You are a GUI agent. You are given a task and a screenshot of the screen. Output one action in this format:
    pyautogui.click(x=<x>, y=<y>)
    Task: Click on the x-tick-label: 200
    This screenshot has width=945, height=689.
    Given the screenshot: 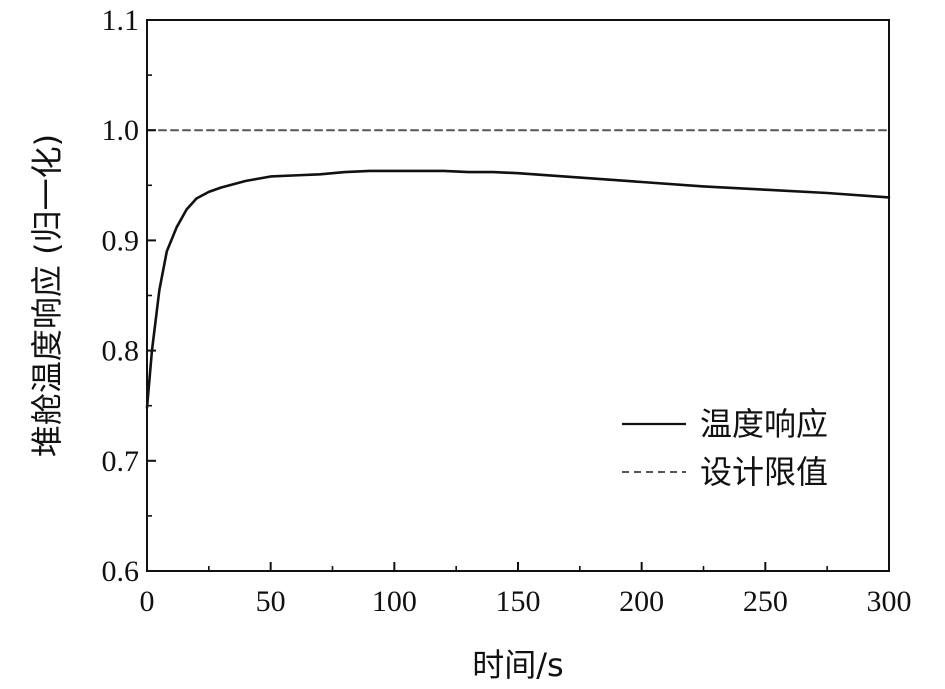 What is the action you would take?
    pyautogui.click(x=641, y=601)
    